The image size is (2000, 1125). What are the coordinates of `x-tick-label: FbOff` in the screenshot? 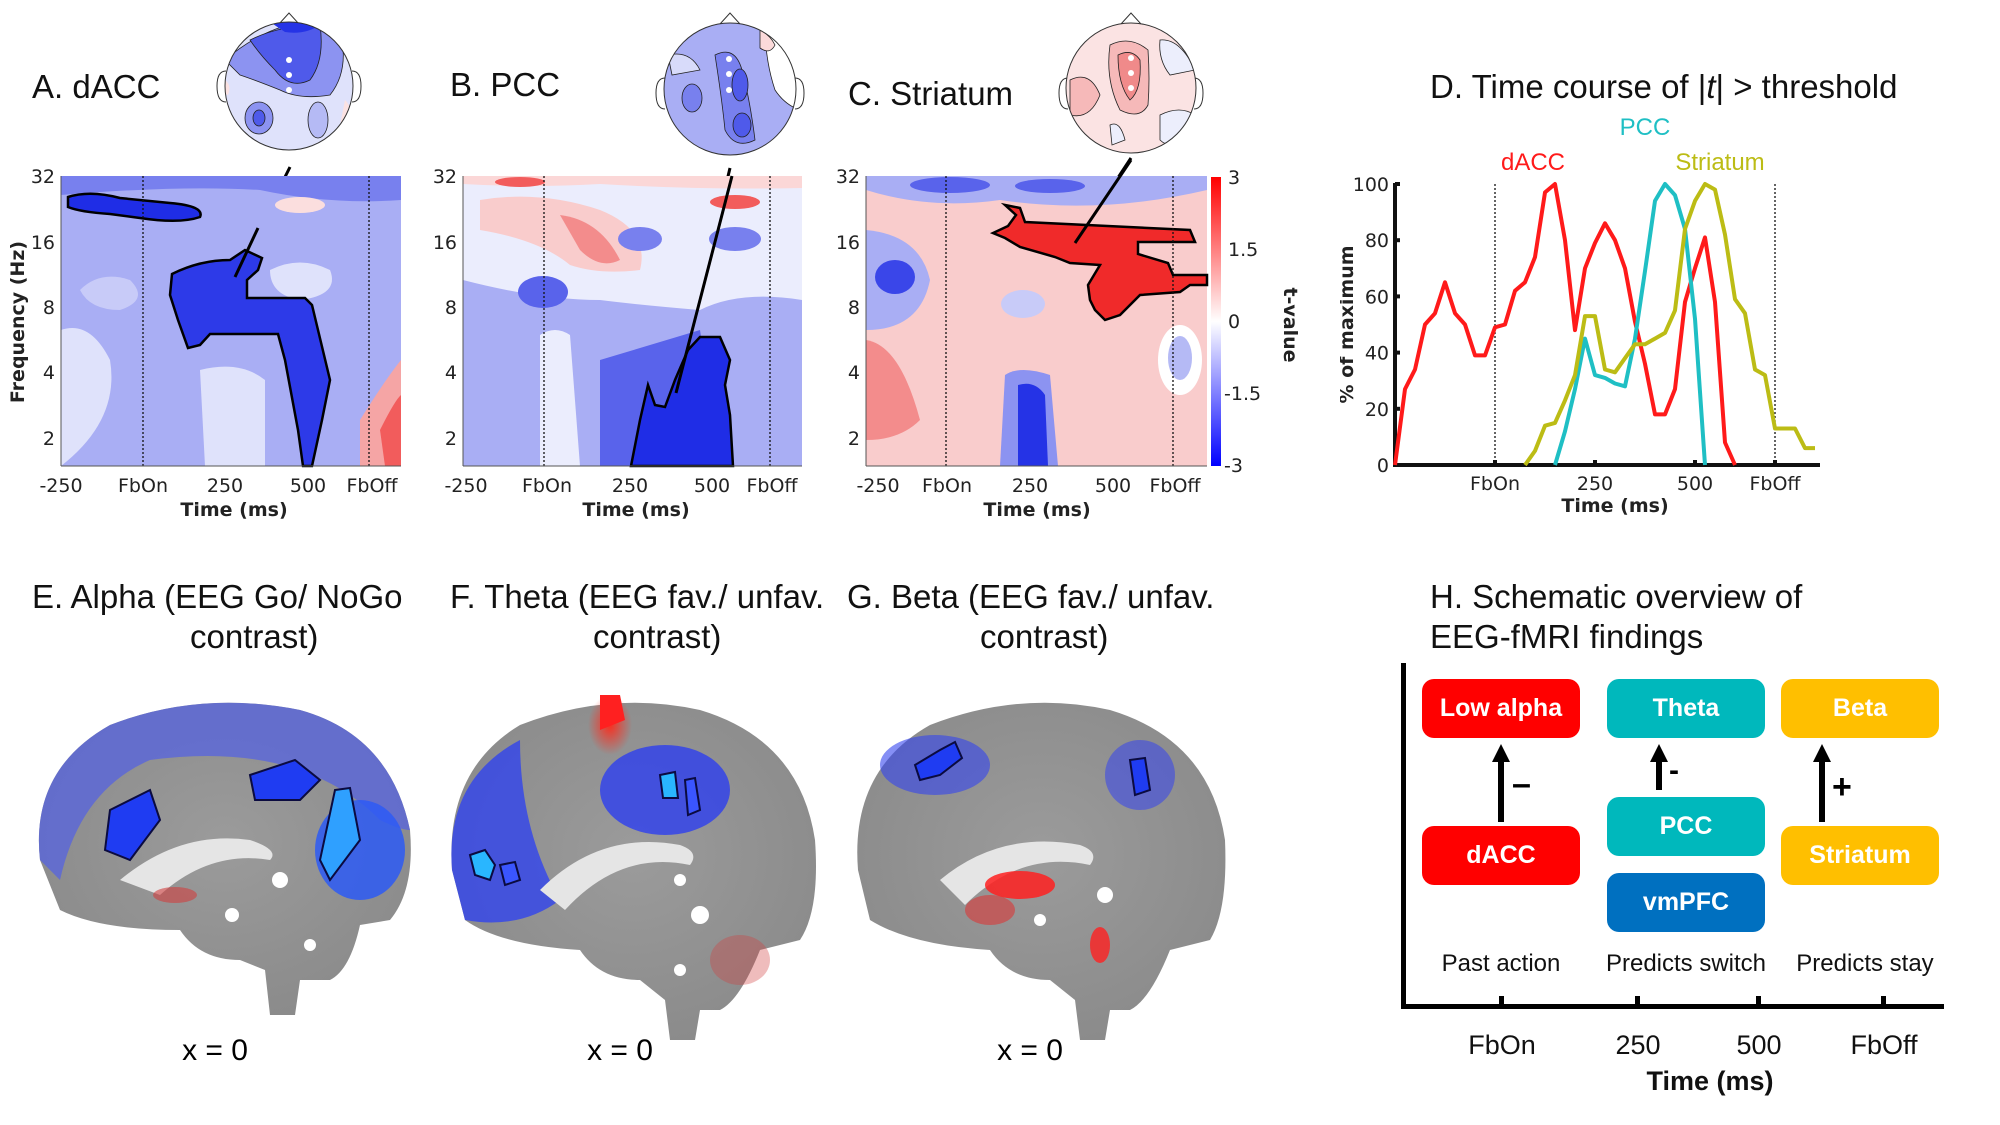 It's located at (1775, 484).